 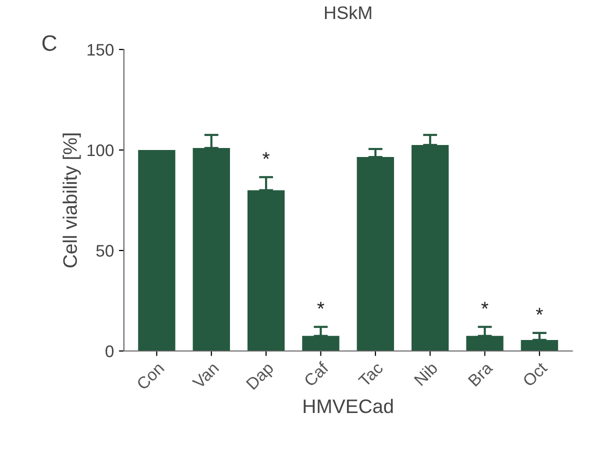 I want to click on x-tick-label: Bra, so click(x=481, y=374).